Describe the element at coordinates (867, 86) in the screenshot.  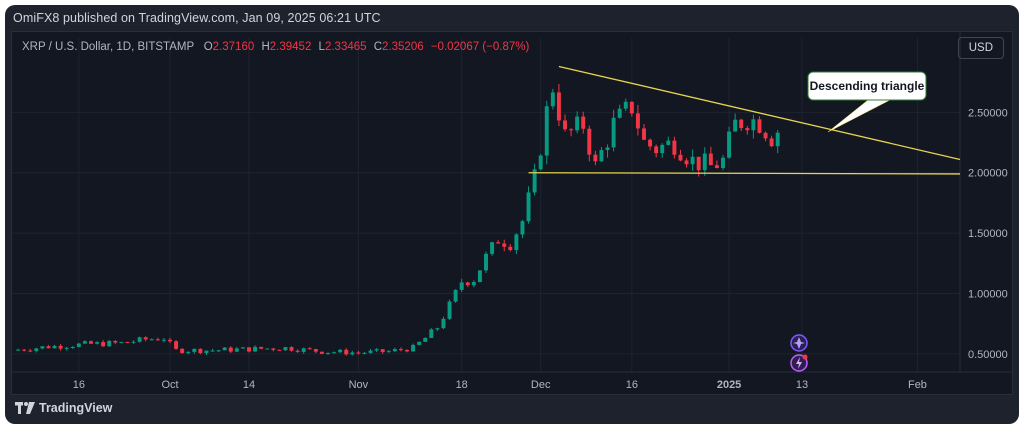
I see `annotation-label: Descending triangle` at that location.